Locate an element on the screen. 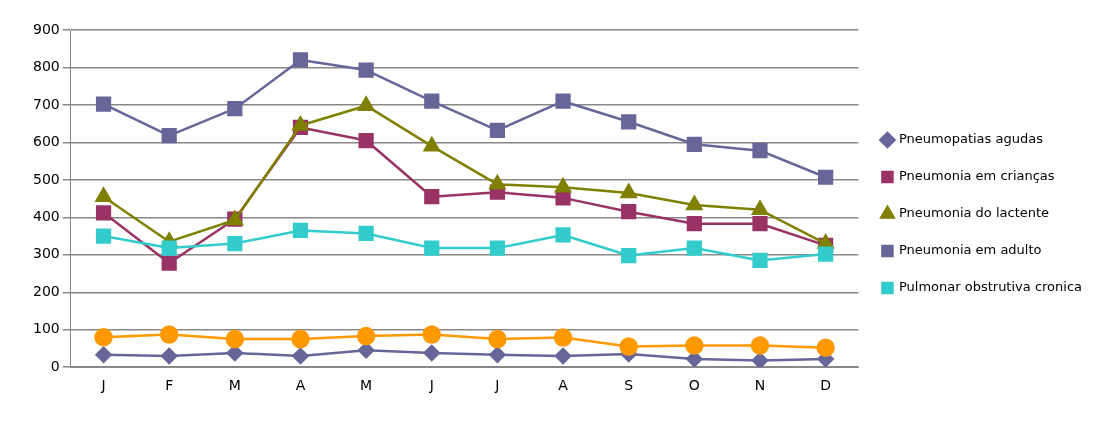 The image size is (1102, 423). y-tick-label: 400 is located at coordinates (46, 215).